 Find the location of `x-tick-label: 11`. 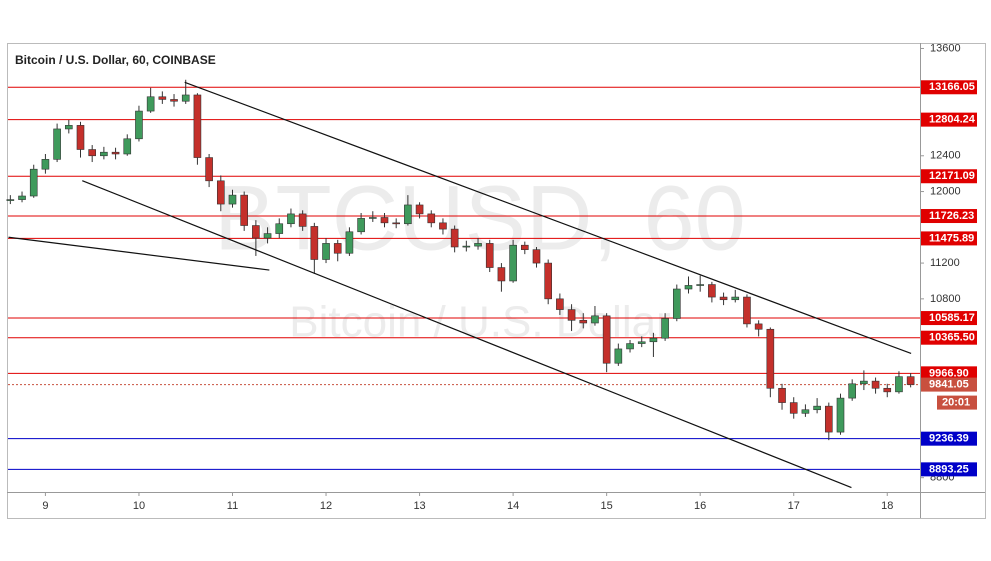

x-tick-label: 11 is located at coordinates (232, 506).